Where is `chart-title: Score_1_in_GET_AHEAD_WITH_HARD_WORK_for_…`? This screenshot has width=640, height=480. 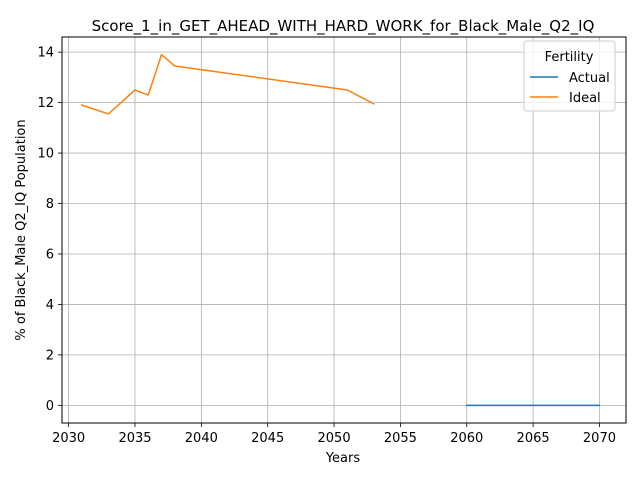 chart-title: Score_1_in_GET_AHEAD_WITH_HARD_WORK_for_… is located at coordinates (343, 26).